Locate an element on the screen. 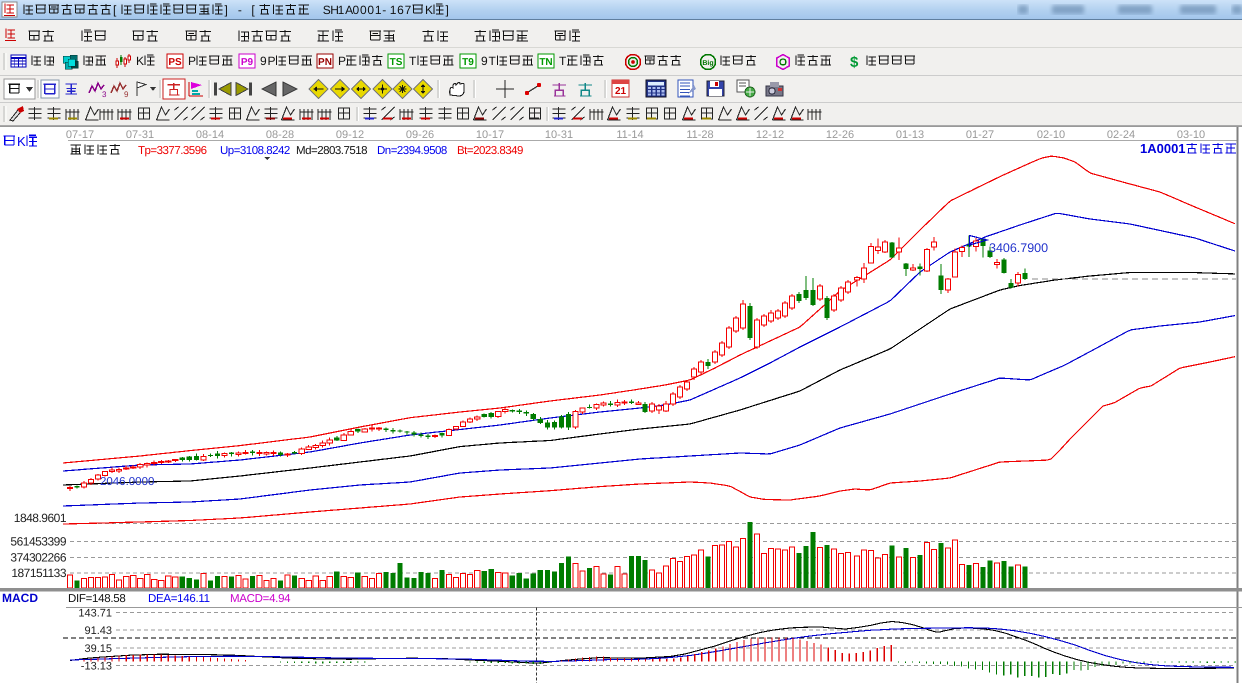 This screenshot has height=688, width=1242. svg-text: 1A0001 is located at coordinates (1163, 148).